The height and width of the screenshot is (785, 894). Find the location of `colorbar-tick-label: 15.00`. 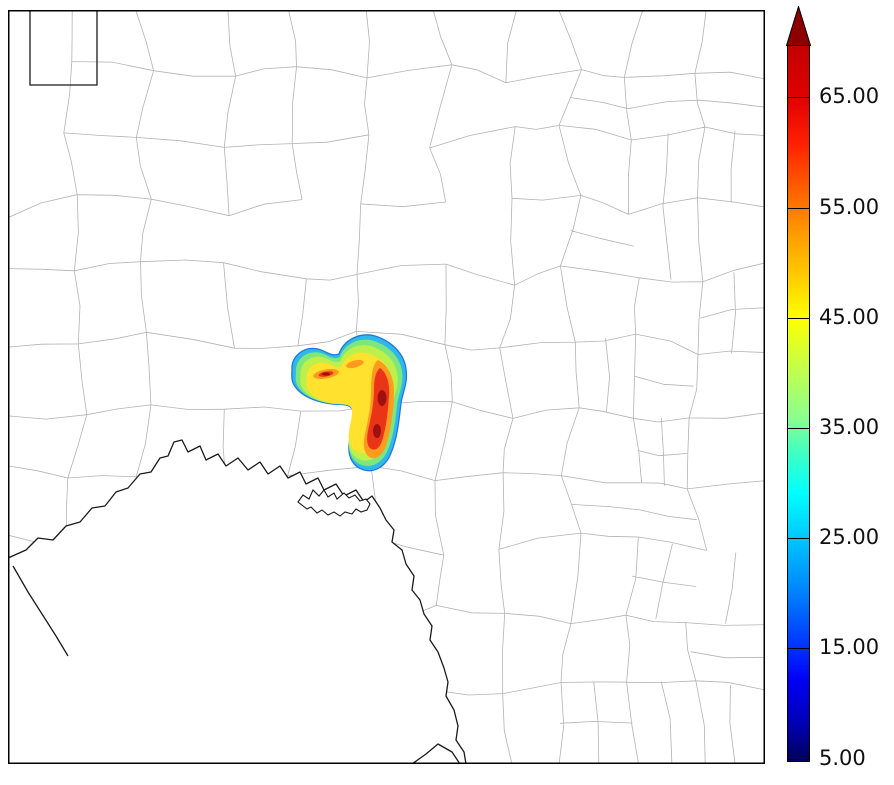

colorbar-tick-label: 15.00 is located at coordinates (849, 647).